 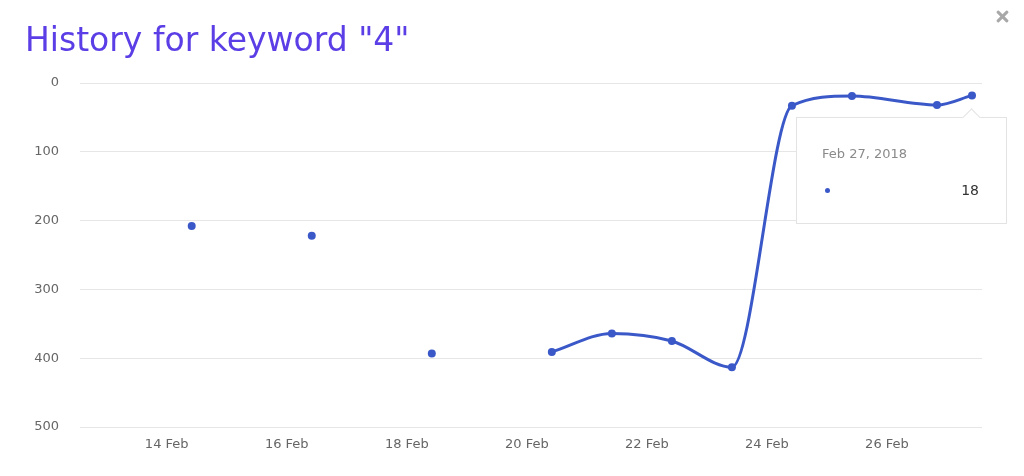 What do you see at coordinates (46, 426) in the screenshot?
I see `y-tick-label: 500` at bounding box center [46, 426].